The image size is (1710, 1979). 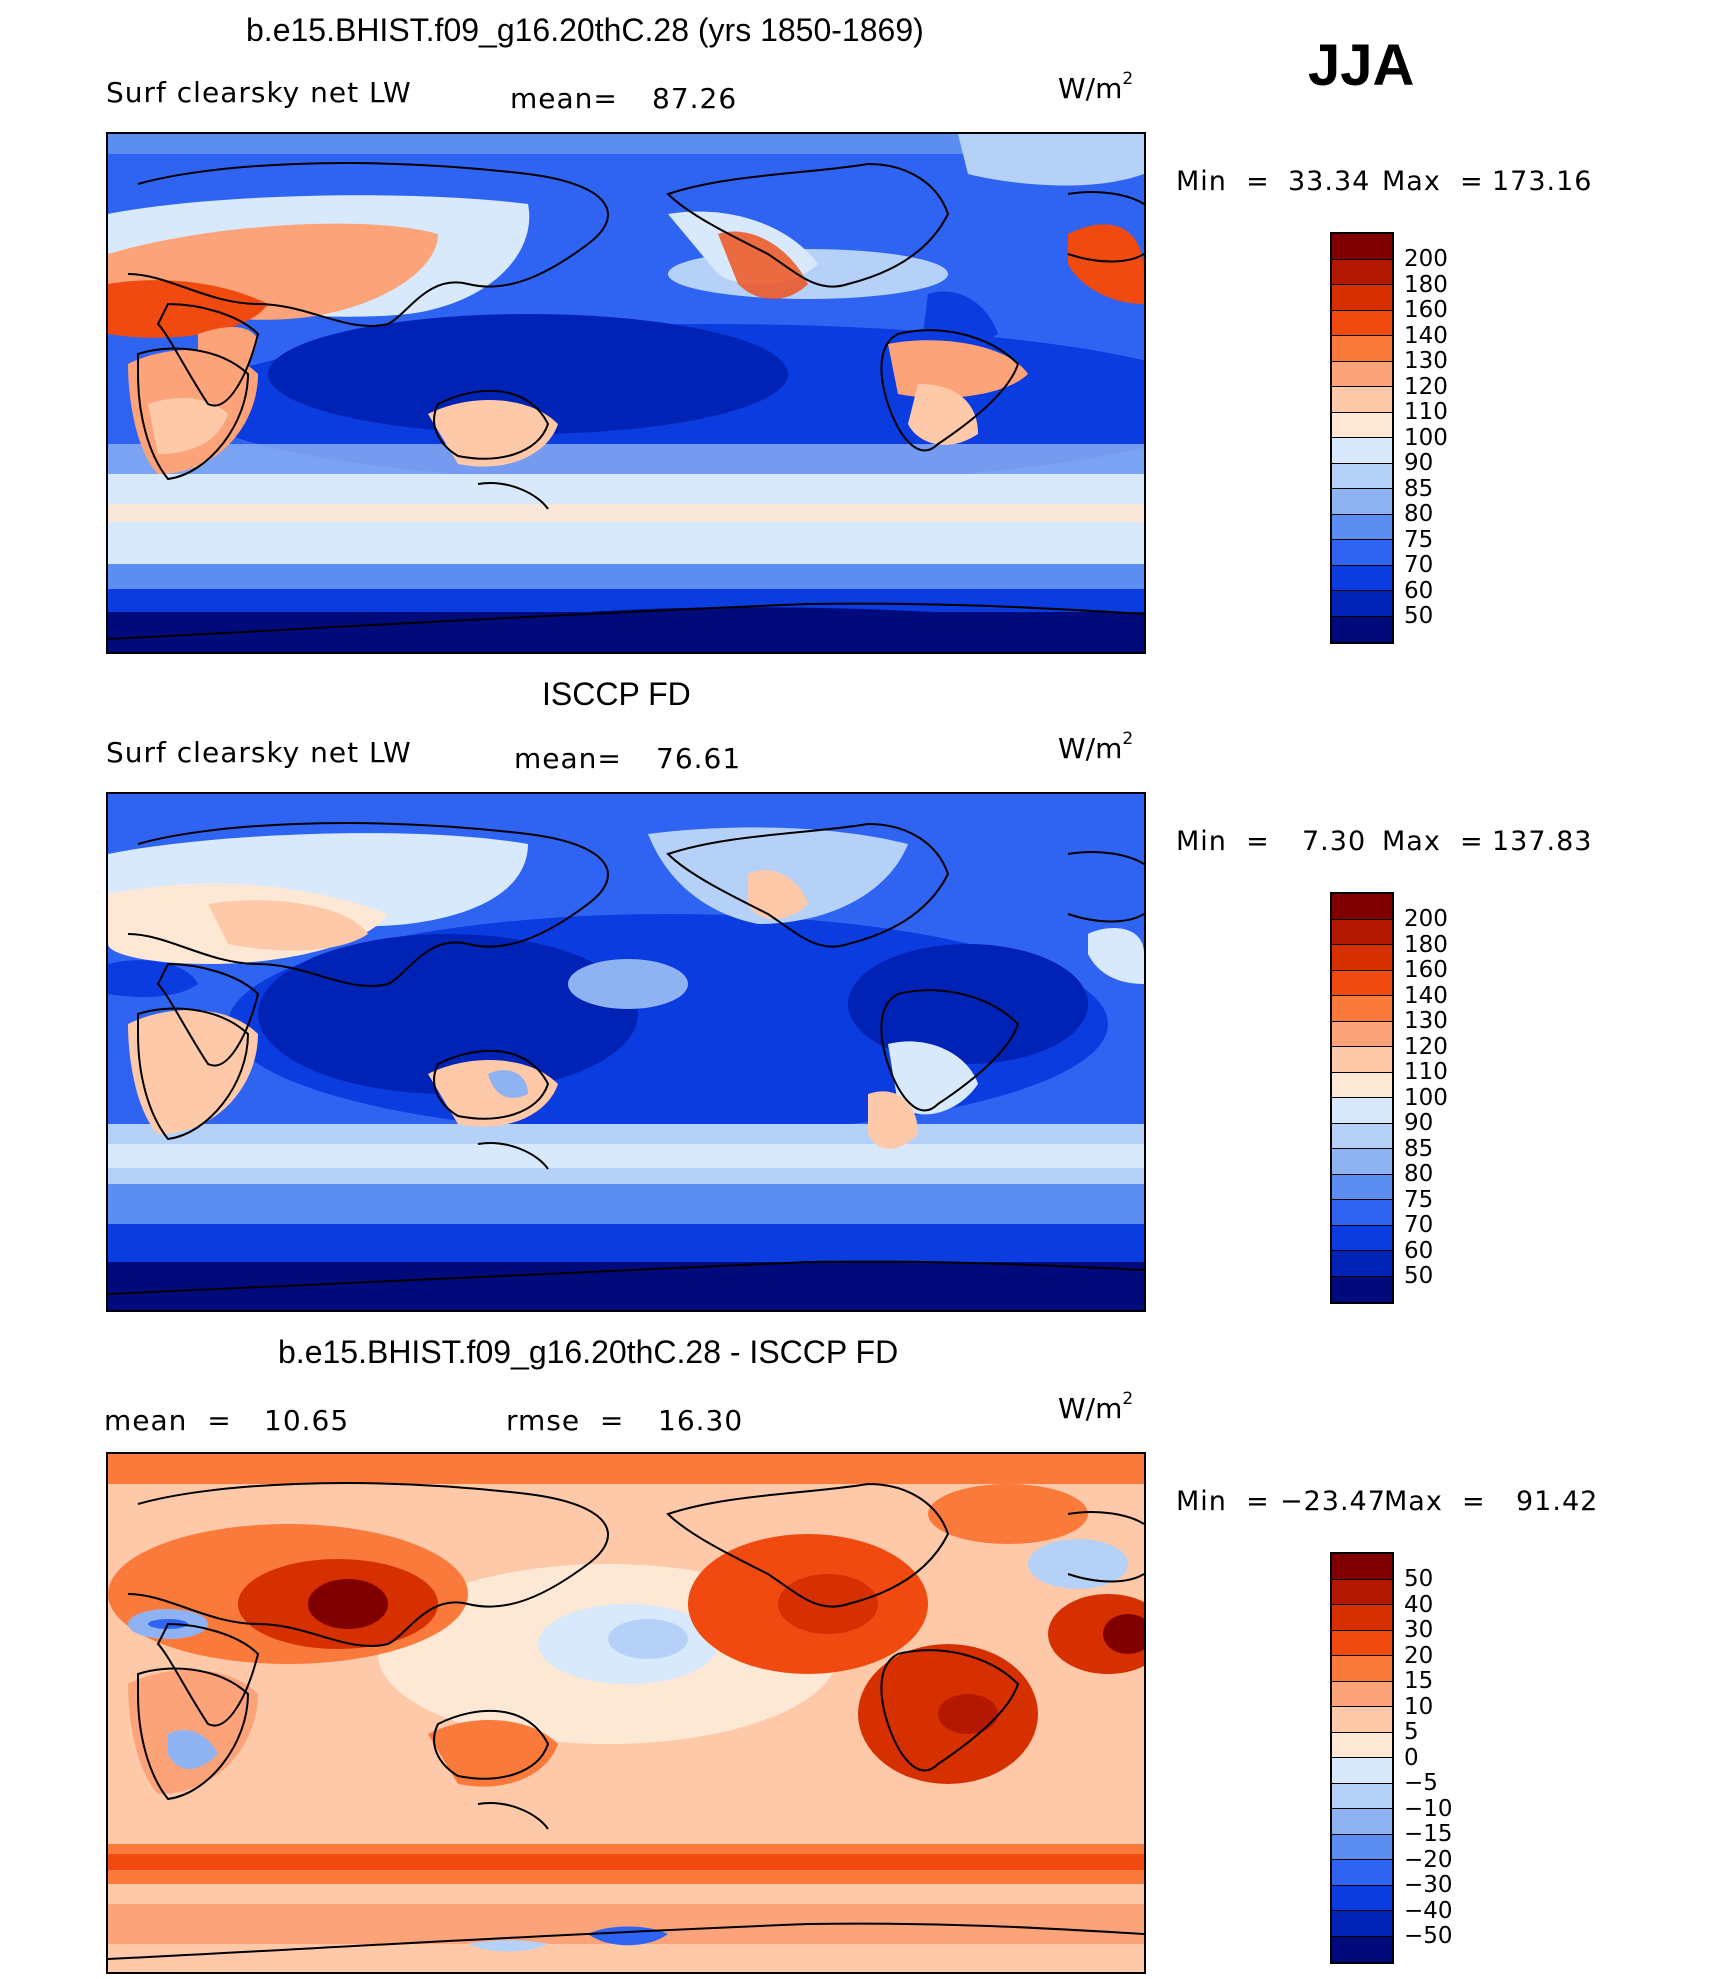 I want to click on panel-2-max-label: Max =, so click(x=1433, y=841).